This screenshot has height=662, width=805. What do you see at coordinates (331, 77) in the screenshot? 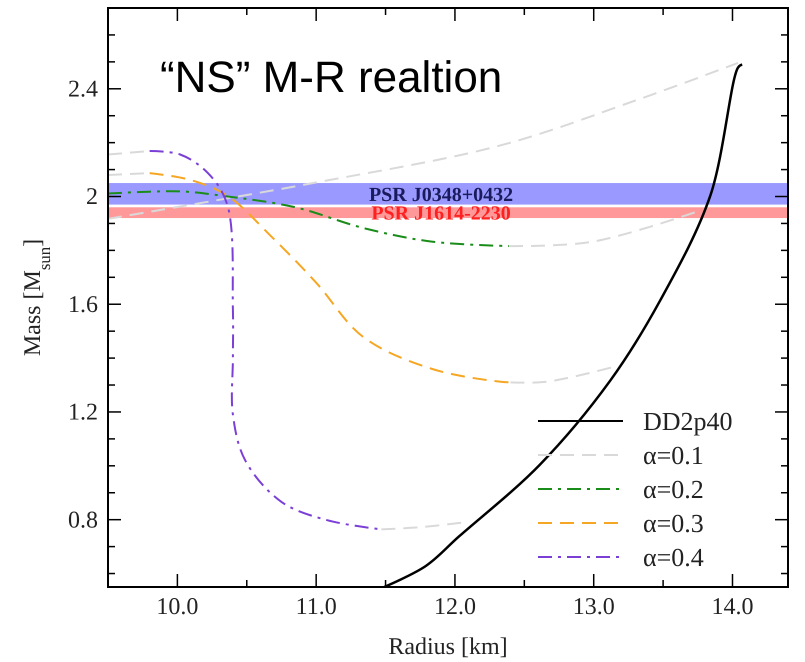
I see `text: “NS” M-R realtion` at bounding box center [331, 77].